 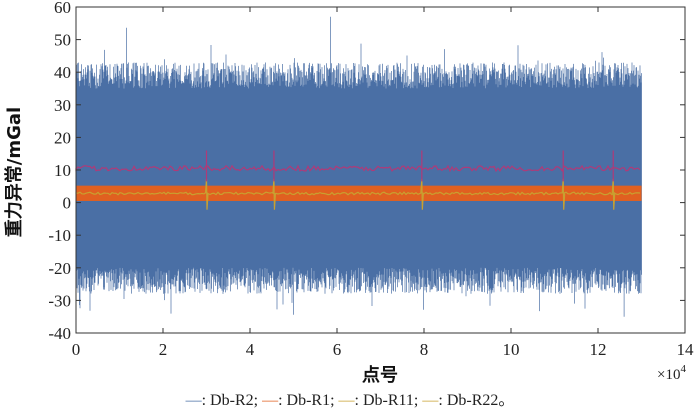 What do you see at coordinates (380, 375) in the screenshot?
I see `x-axis-title: 点号` at bounding box center [380, 375].